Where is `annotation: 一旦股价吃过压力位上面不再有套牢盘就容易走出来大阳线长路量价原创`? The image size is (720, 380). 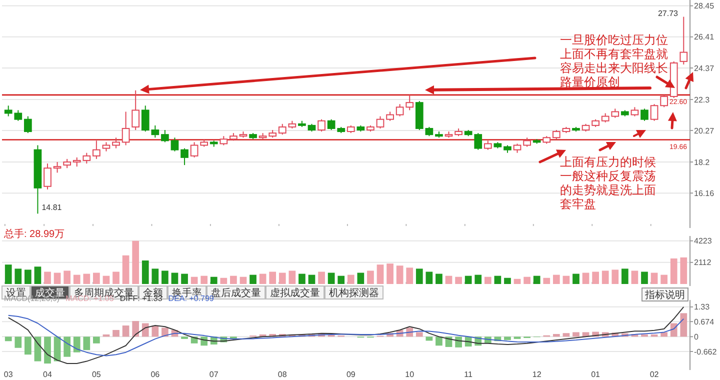 annotation: 一旦股价吃过压力位上面不再有套牢盘就容易走出来大阳线长路量价原创 is located at coordinates (614, 61).